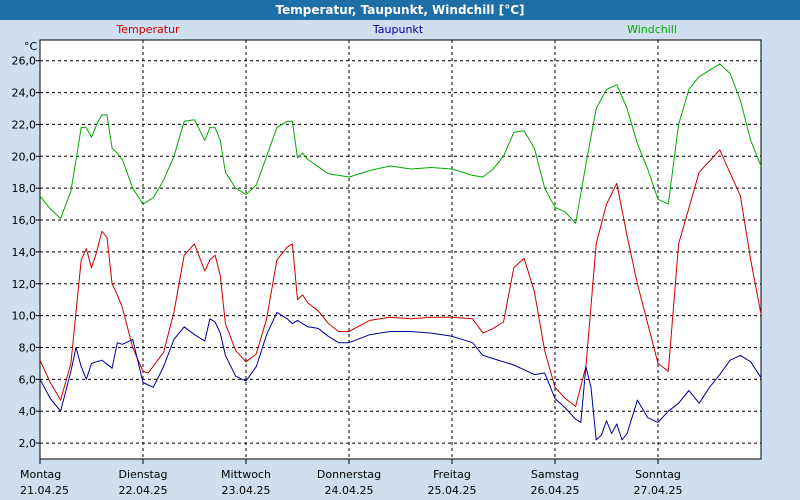 The image size is (800, 500). What do you see at coordinates (24, 156) in the screenshot?
I see `y-tick-label: 20,0` at bounding box center [24, 156].